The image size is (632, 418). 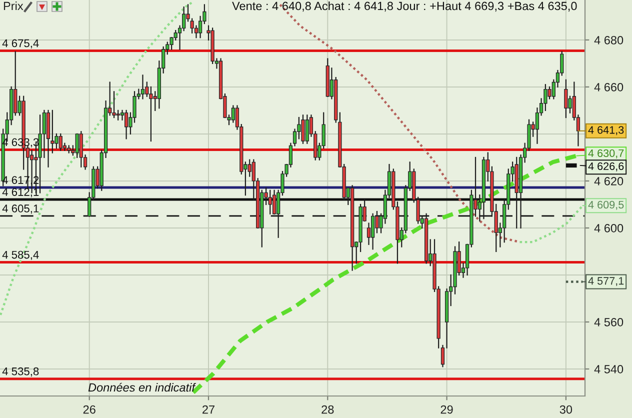 I want to click on x-tick-label: 30, so click(x=566, y=409).